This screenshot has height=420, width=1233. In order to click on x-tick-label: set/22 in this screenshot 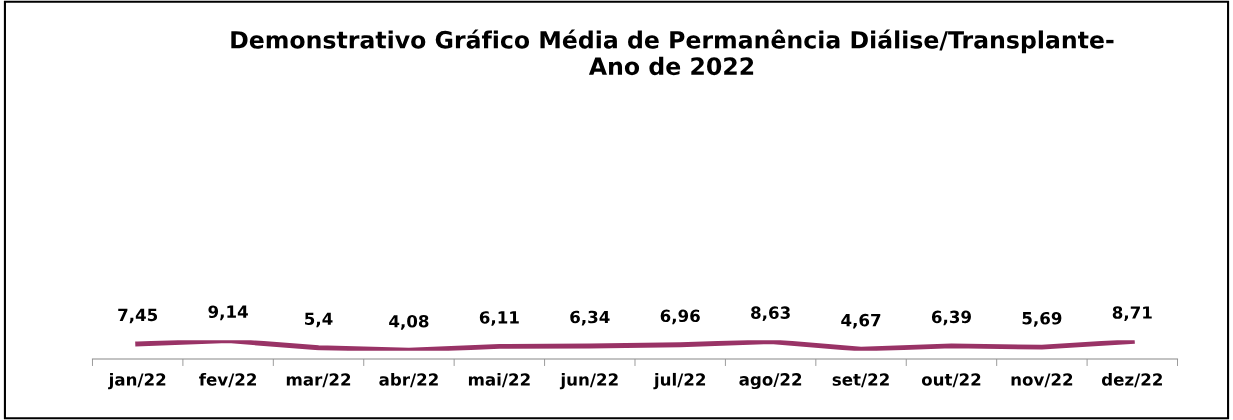, I will do `click(860, 380)`.